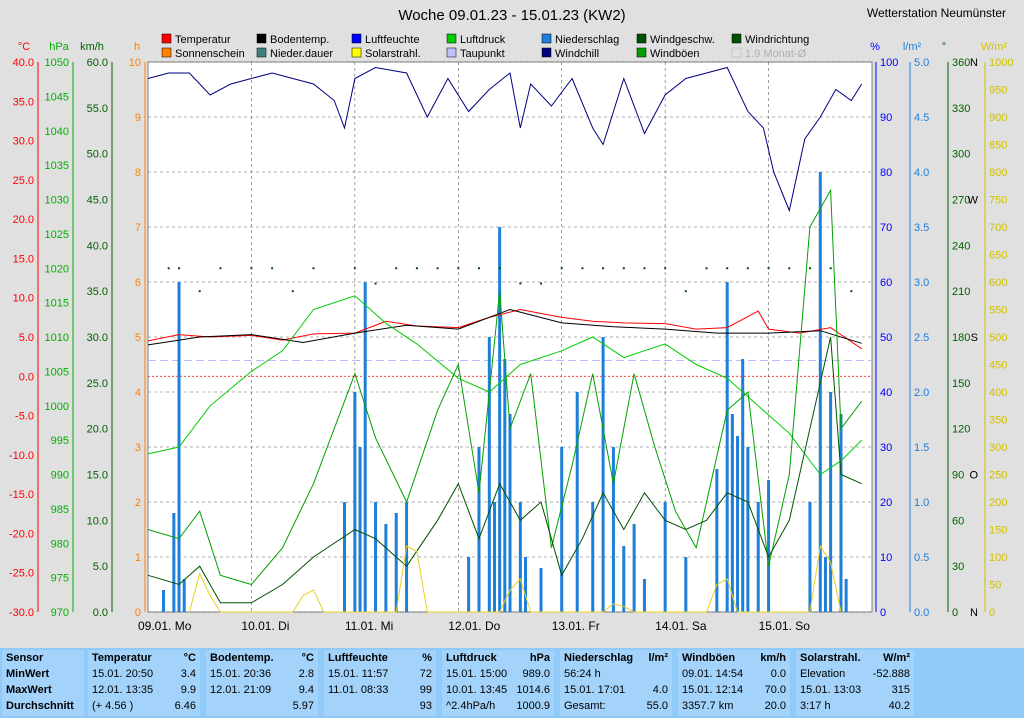  What do you see at coordinates (974, 338) in the screenshot?
I see `compass-label: S` at bounding box center [974, 338].